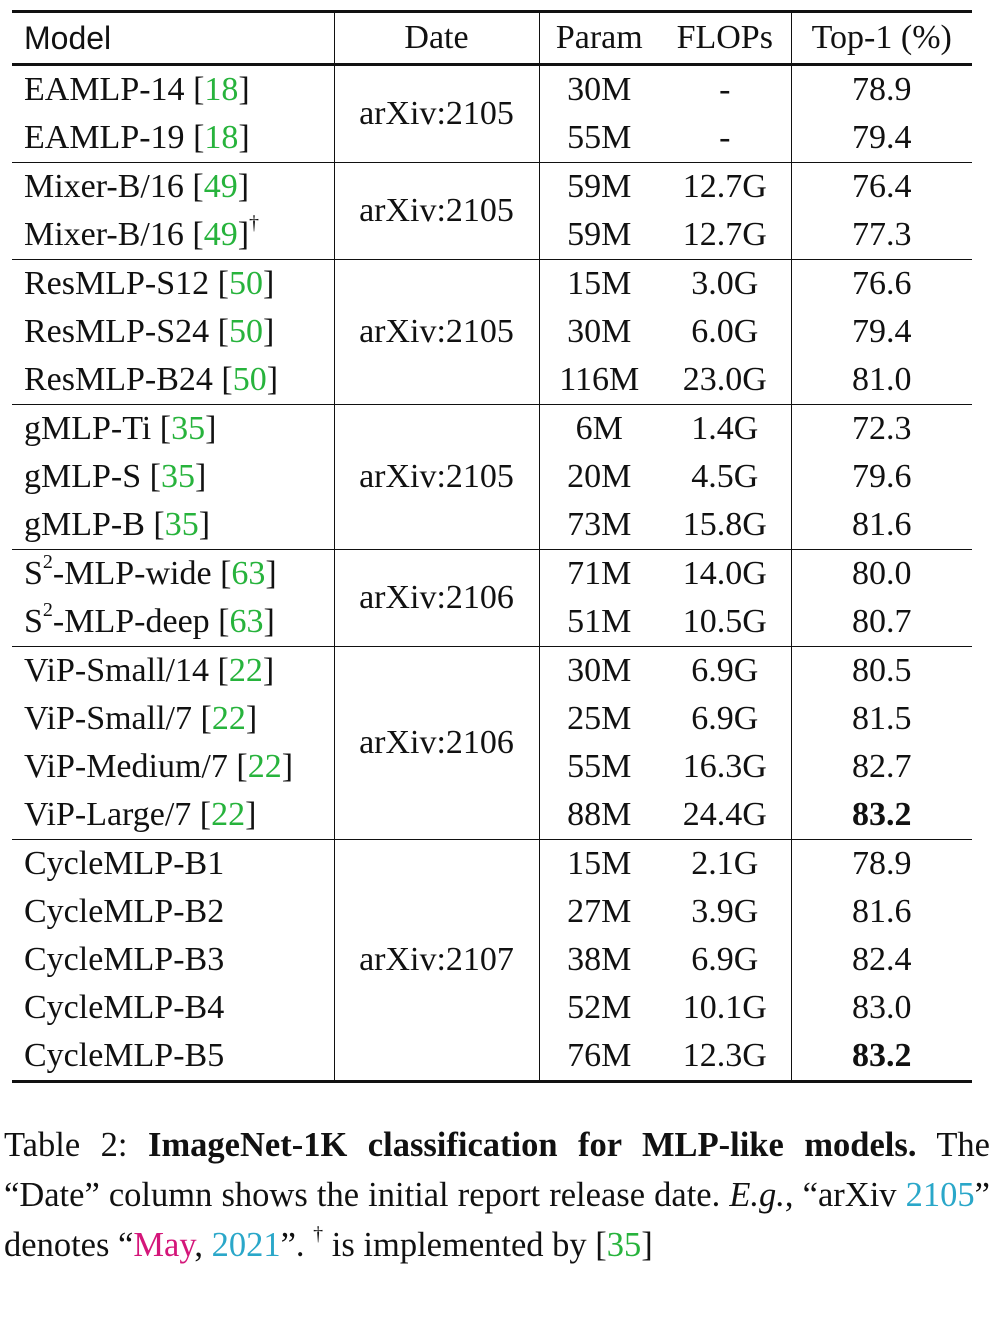  I want to click on model-name: Mixer-B/16, so click(104, 234).